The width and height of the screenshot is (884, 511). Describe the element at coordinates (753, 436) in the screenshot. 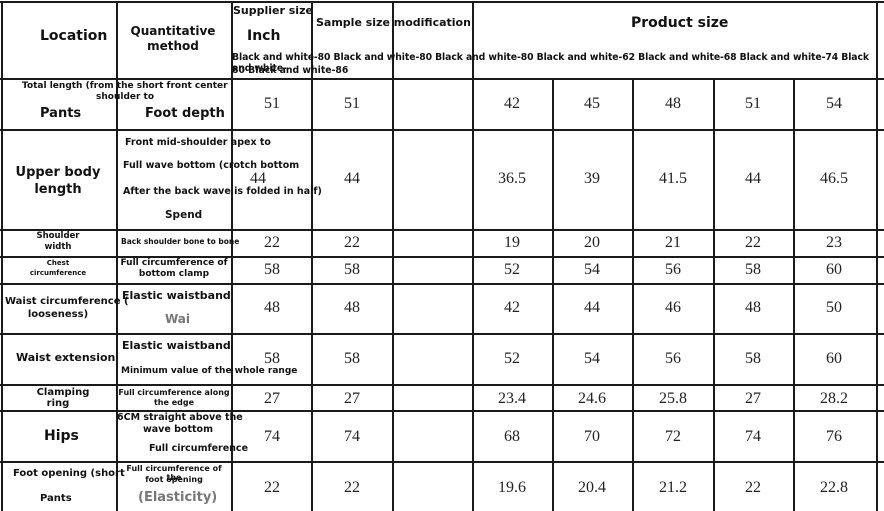

I see `product-value: 74` at that location.